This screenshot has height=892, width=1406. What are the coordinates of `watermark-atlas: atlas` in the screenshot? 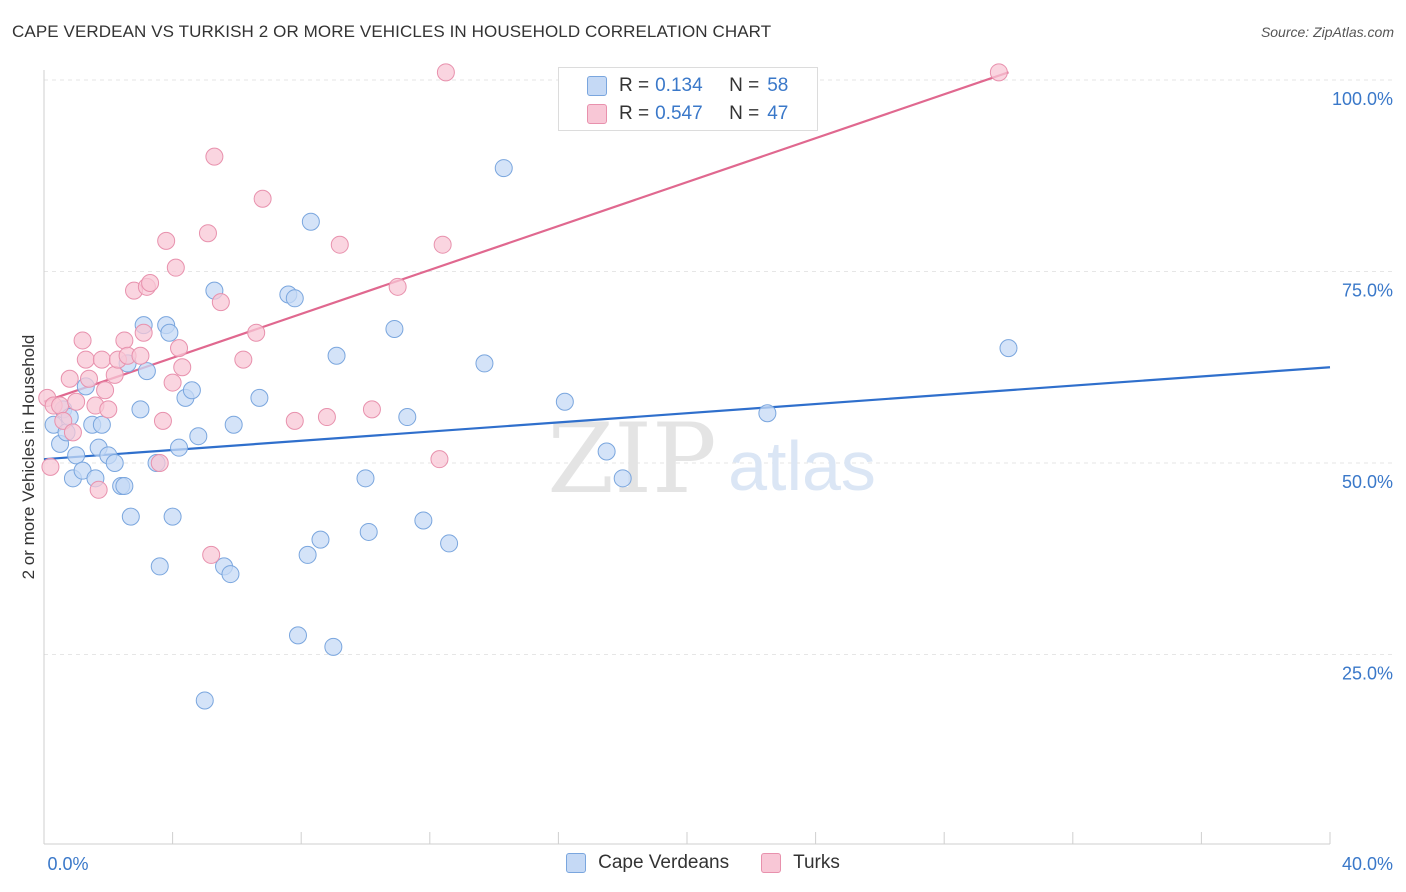 It's located at (802, 466).